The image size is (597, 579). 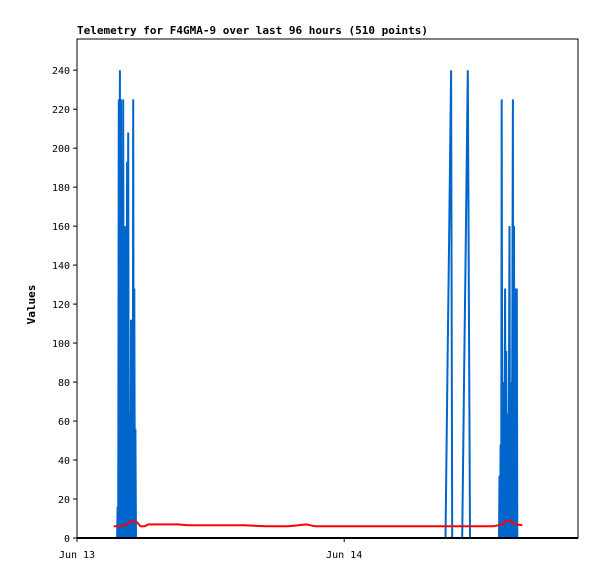 What do you see at coordinates (64, 383) in the screenshot?
I see `y-tick-label: 80` at bounding box center [64, 383].